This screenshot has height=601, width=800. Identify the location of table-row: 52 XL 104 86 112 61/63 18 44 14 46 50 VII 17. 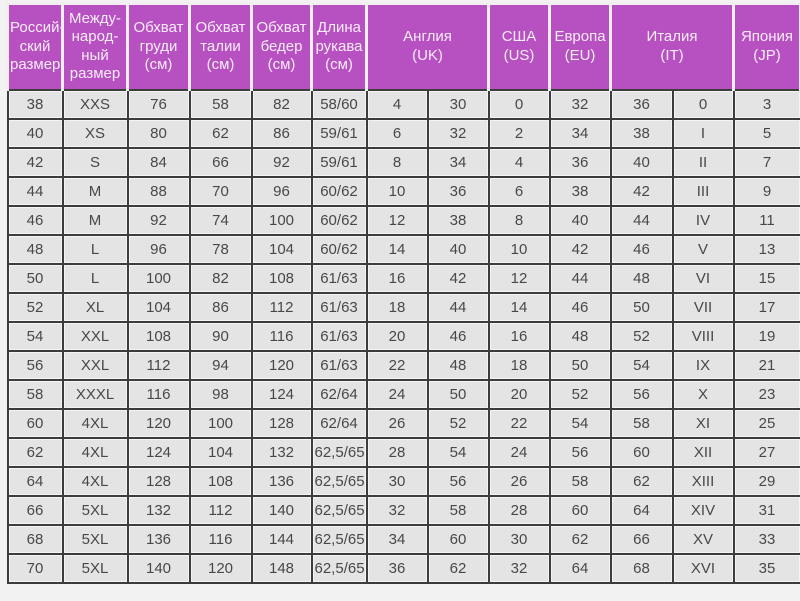
(403, 307).